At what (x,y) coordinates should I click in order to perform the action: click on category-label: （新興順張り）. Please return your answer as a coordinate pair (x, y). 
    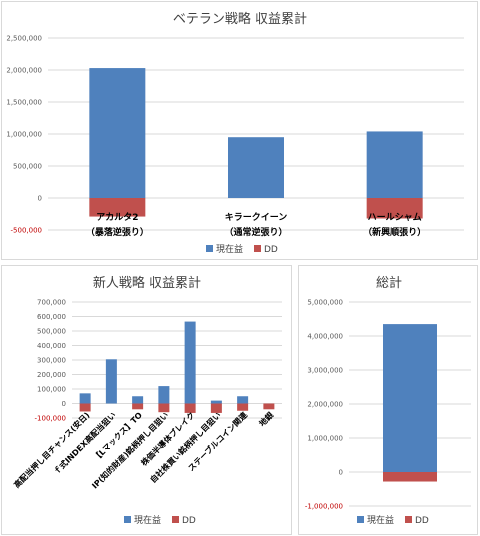
    Looking at the image, I should click on (394, 232).